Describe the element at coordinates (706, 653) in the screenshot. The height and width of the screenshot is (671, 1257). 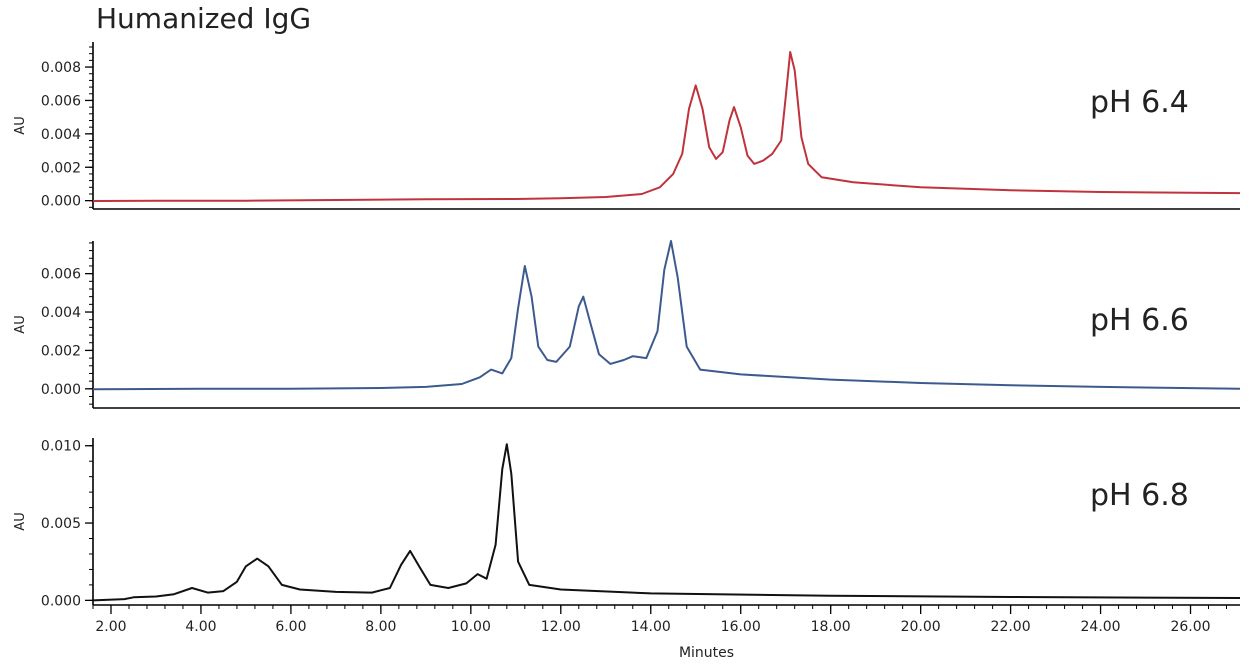
I see `x-axis-label: Minutes` at that location.